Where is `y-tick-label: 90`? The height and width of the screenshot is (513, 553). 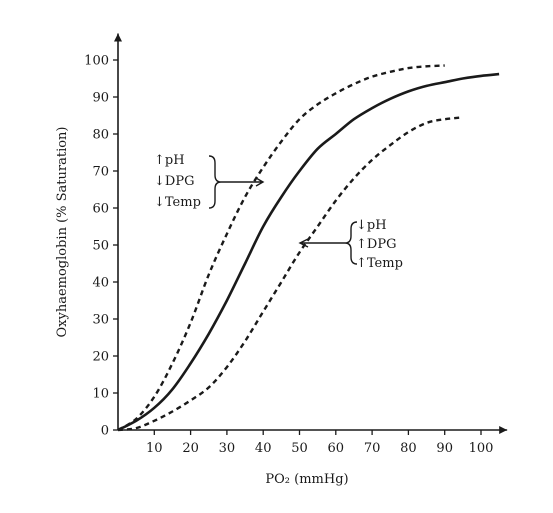
y-tick-label: 90 is located at coordinates (100, 98).